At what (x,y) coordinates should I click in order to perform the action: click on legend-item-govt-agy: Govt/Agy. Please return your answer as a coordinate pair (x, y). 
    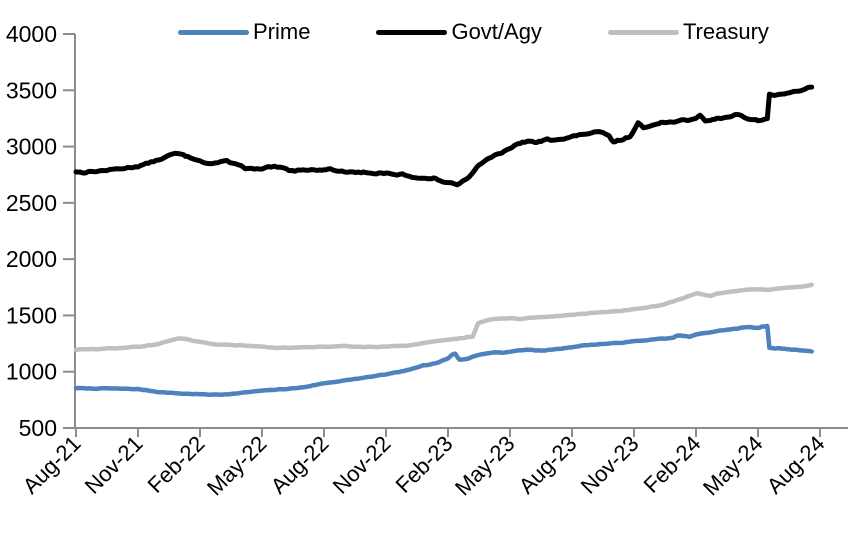
    Looking at the image, I should click on (459, 31).